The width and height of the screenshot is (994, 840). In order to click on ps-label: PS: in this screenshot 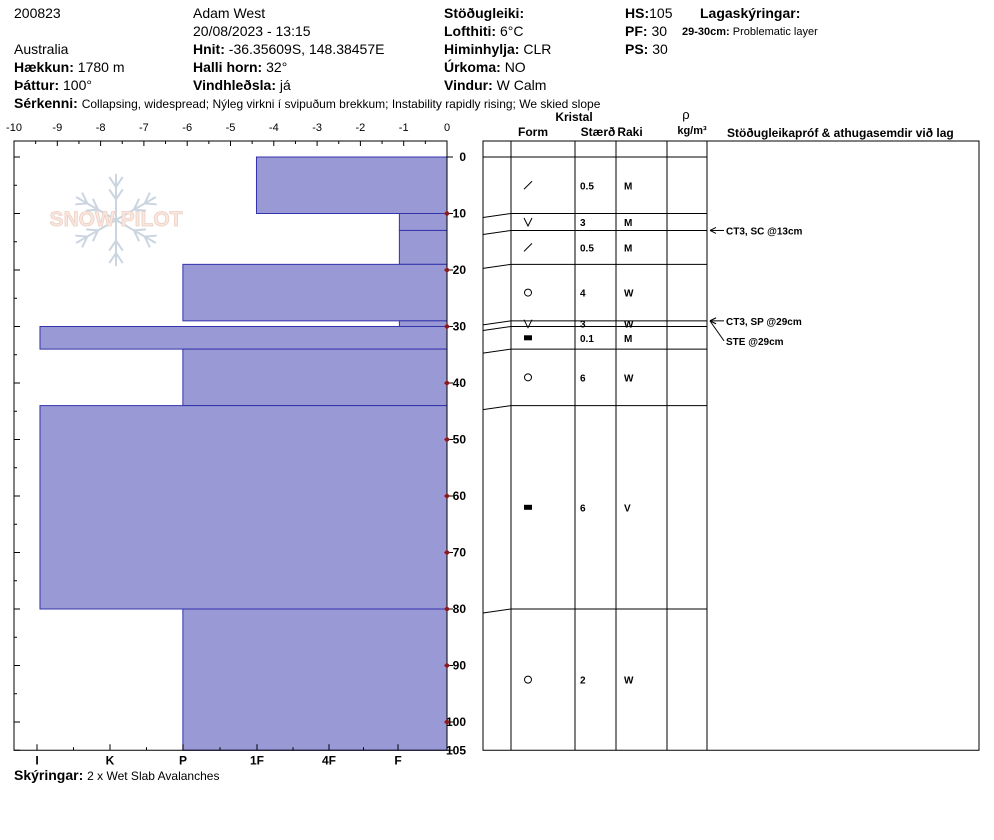, I will do `click(637, 49)`.